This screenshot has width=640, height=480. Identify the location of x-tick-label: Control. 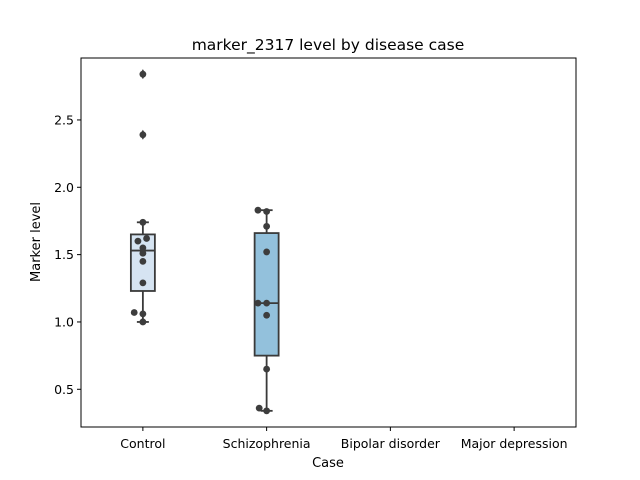
(142, 443).